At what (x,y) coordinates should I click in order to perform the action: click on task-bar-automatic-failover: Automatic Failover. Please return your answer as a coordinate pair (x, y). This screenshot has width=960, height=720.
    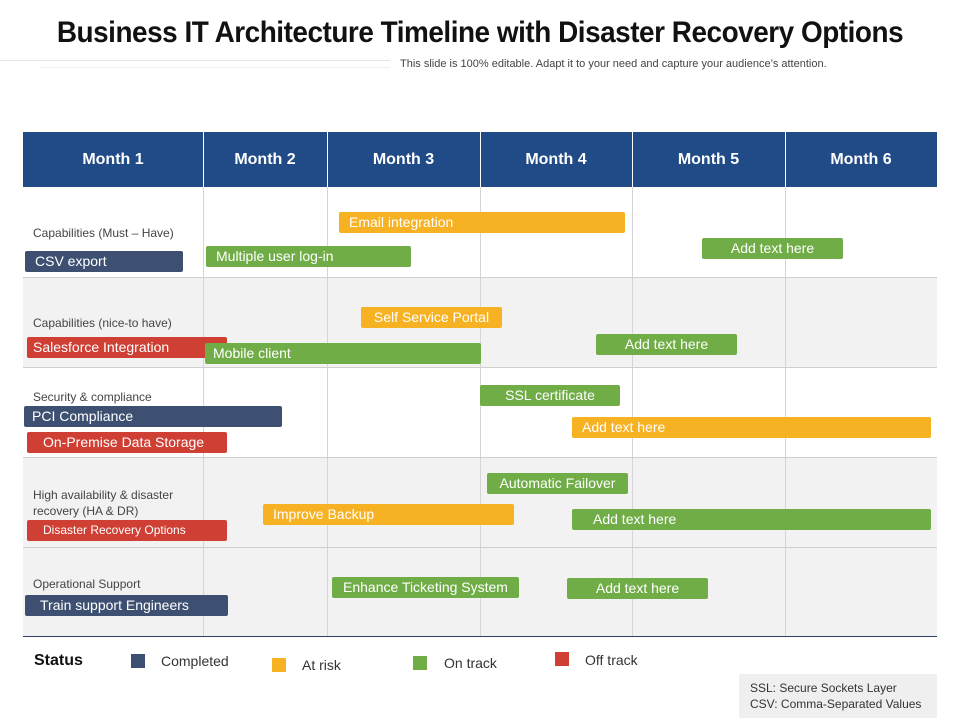
    Looking at the image, I should click on (557, 483).